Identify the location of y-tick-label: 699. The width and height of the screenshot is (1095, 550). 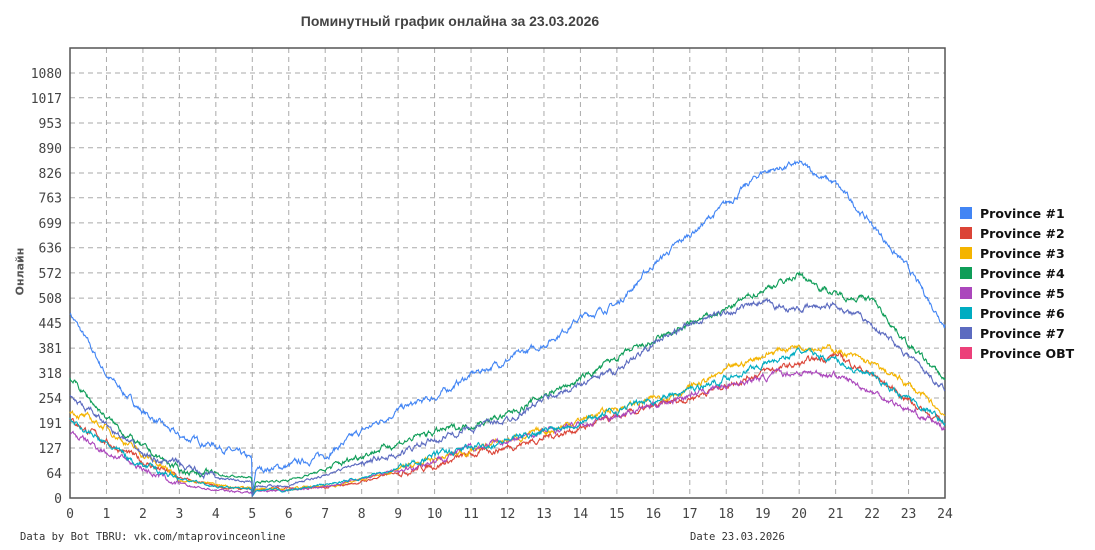
(50, 224).